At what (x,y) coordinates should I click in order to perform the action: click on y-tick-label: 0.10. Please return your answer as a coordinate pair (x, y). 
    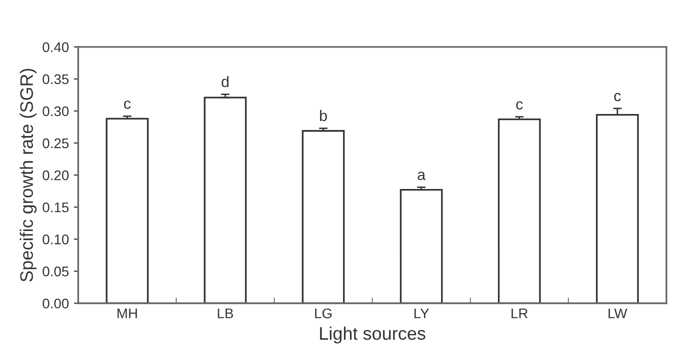
    Looking at the image, I should click on (55, 239).